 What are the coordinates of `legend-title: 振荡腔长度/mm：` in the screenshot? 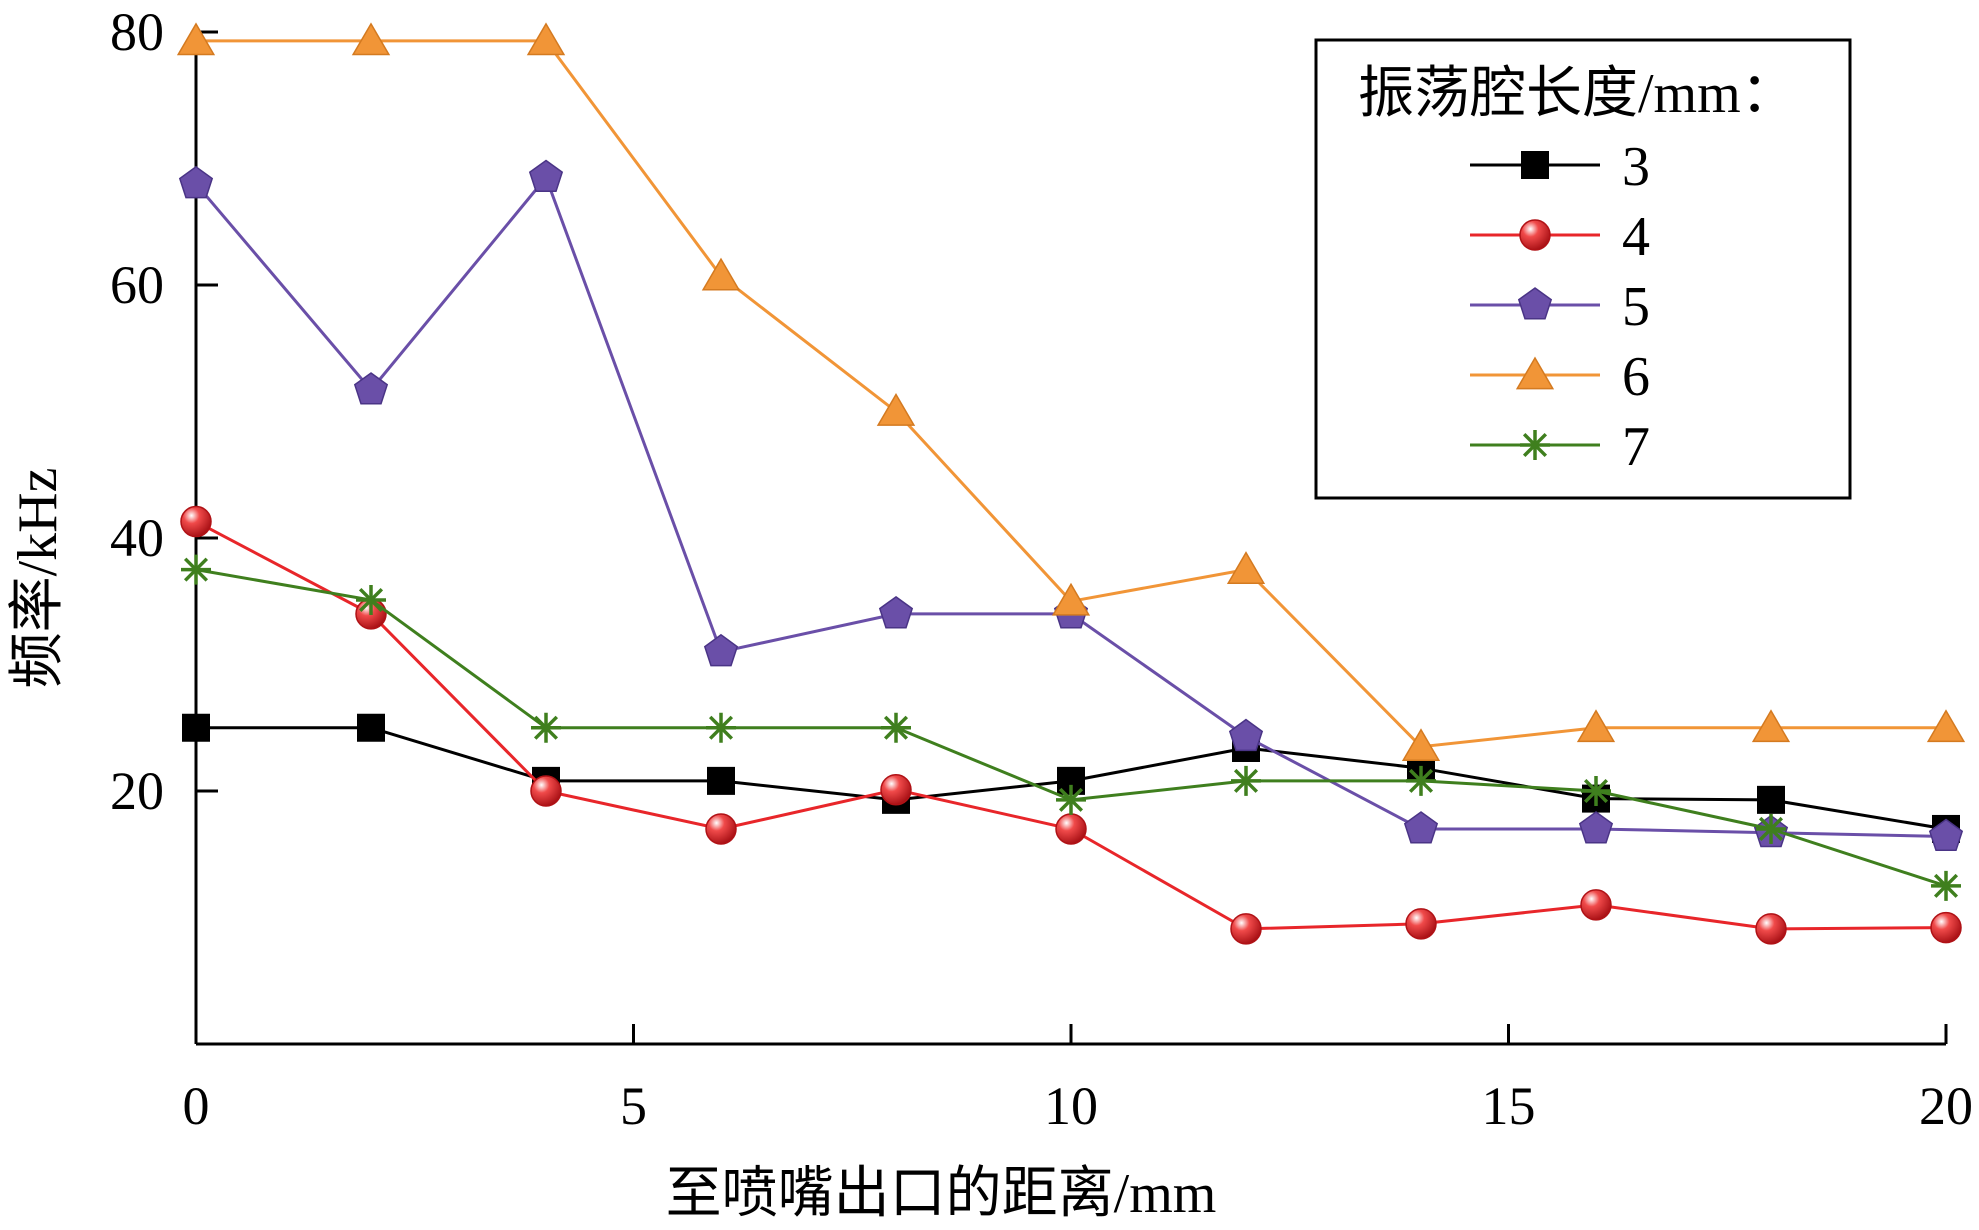 It's located at (1577, 94).